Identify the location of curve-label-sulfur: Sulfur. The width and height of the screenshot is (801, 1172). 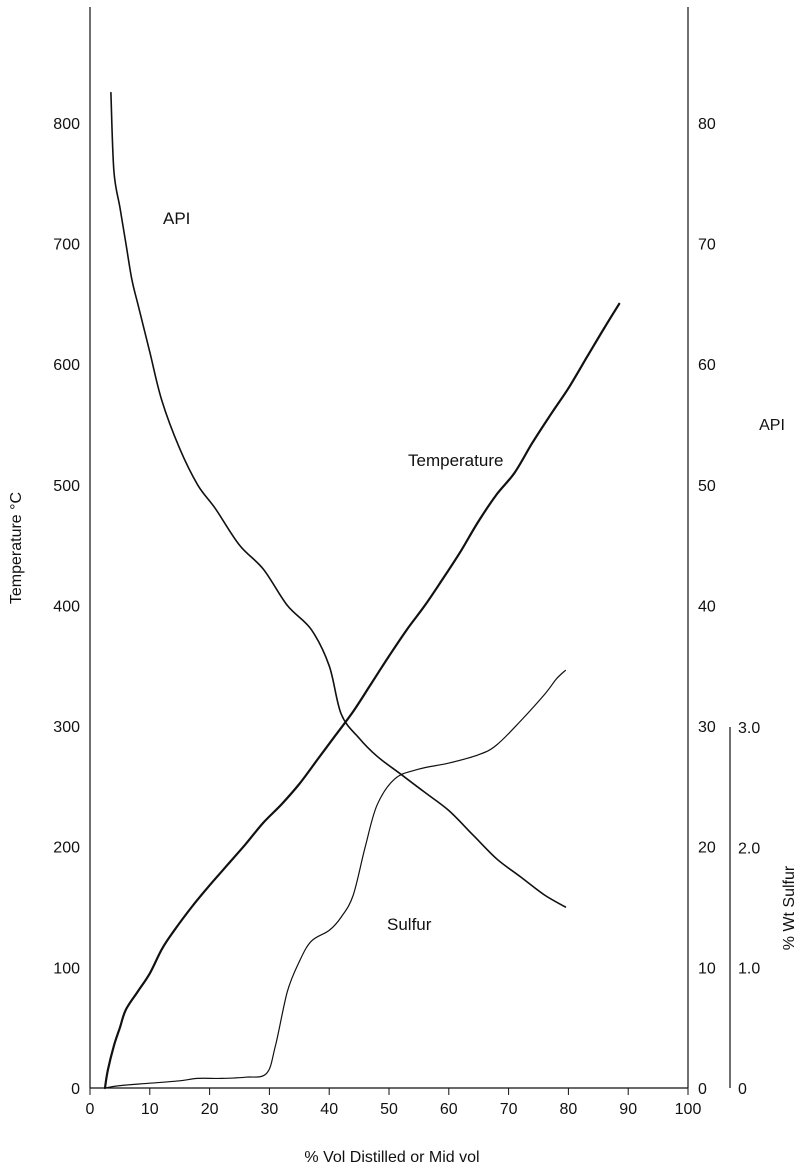
(409, 924).